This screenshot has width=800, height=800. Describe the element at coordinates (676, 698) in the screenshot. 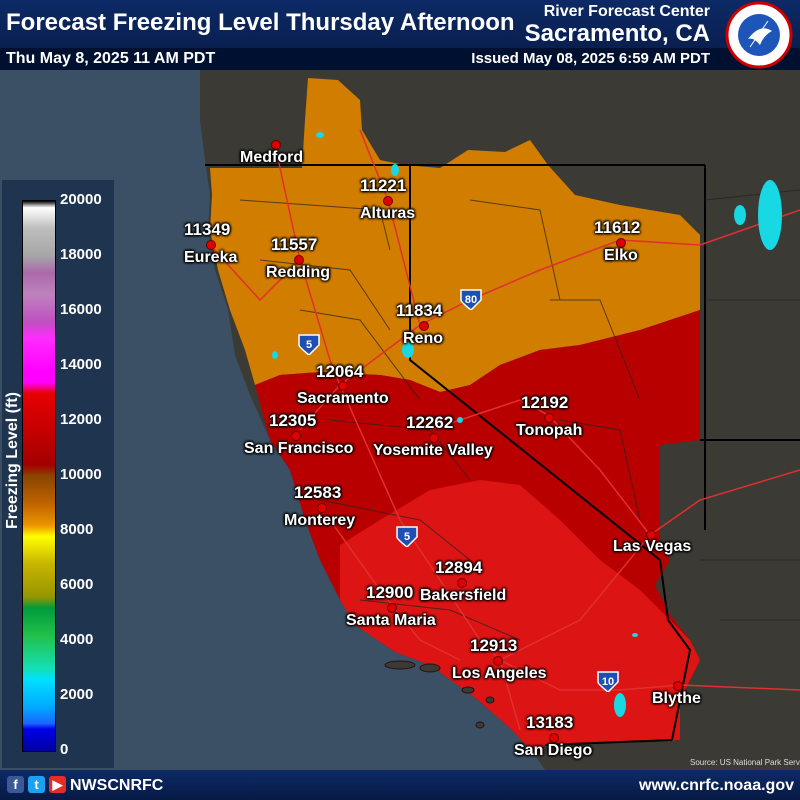

I see `city-label-blythe: Blythe` at that location.